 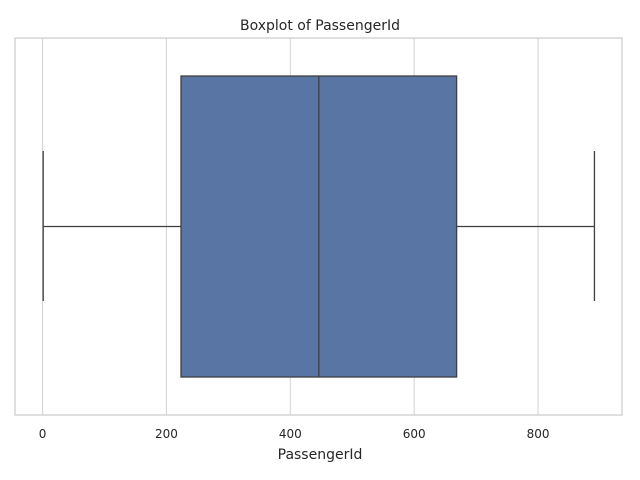 I want to click on x-tick-label: 800, so click(x=538, y=434).